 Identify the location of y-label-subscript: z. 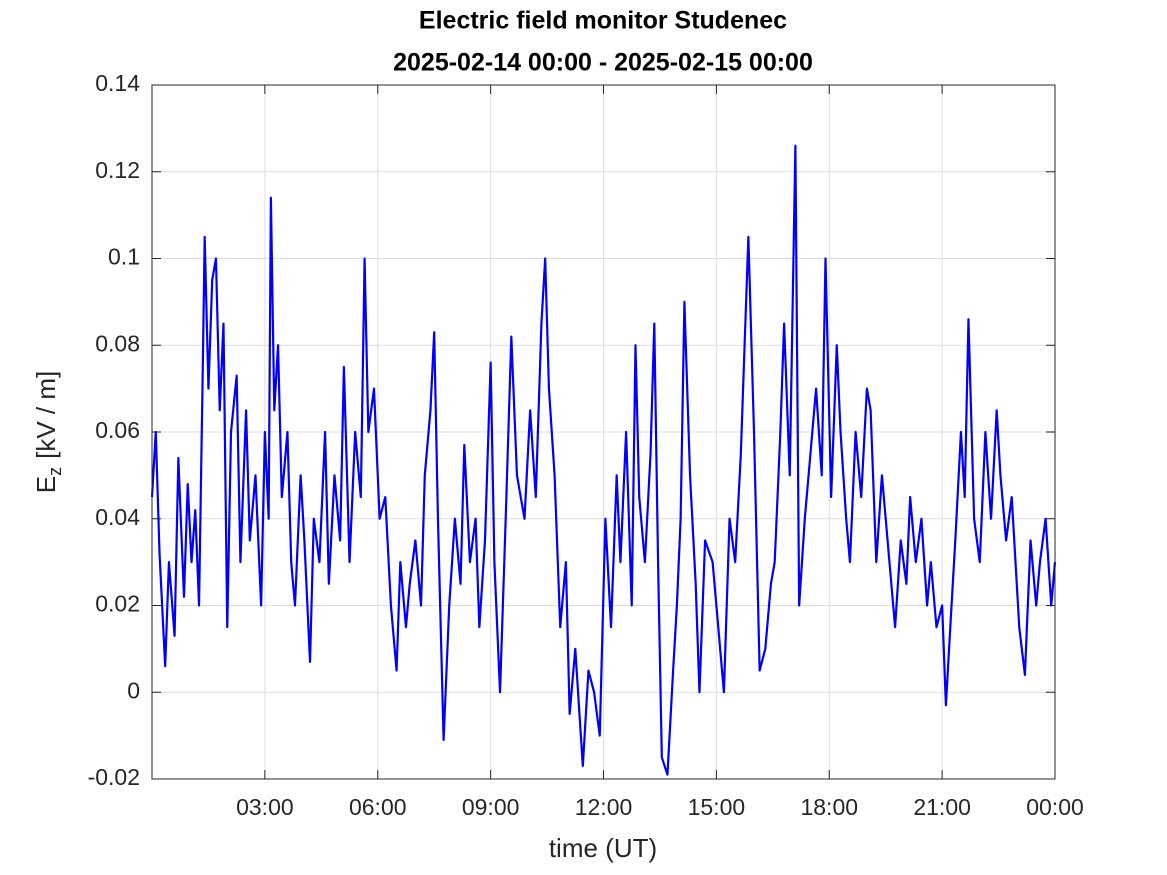
(55, 471).